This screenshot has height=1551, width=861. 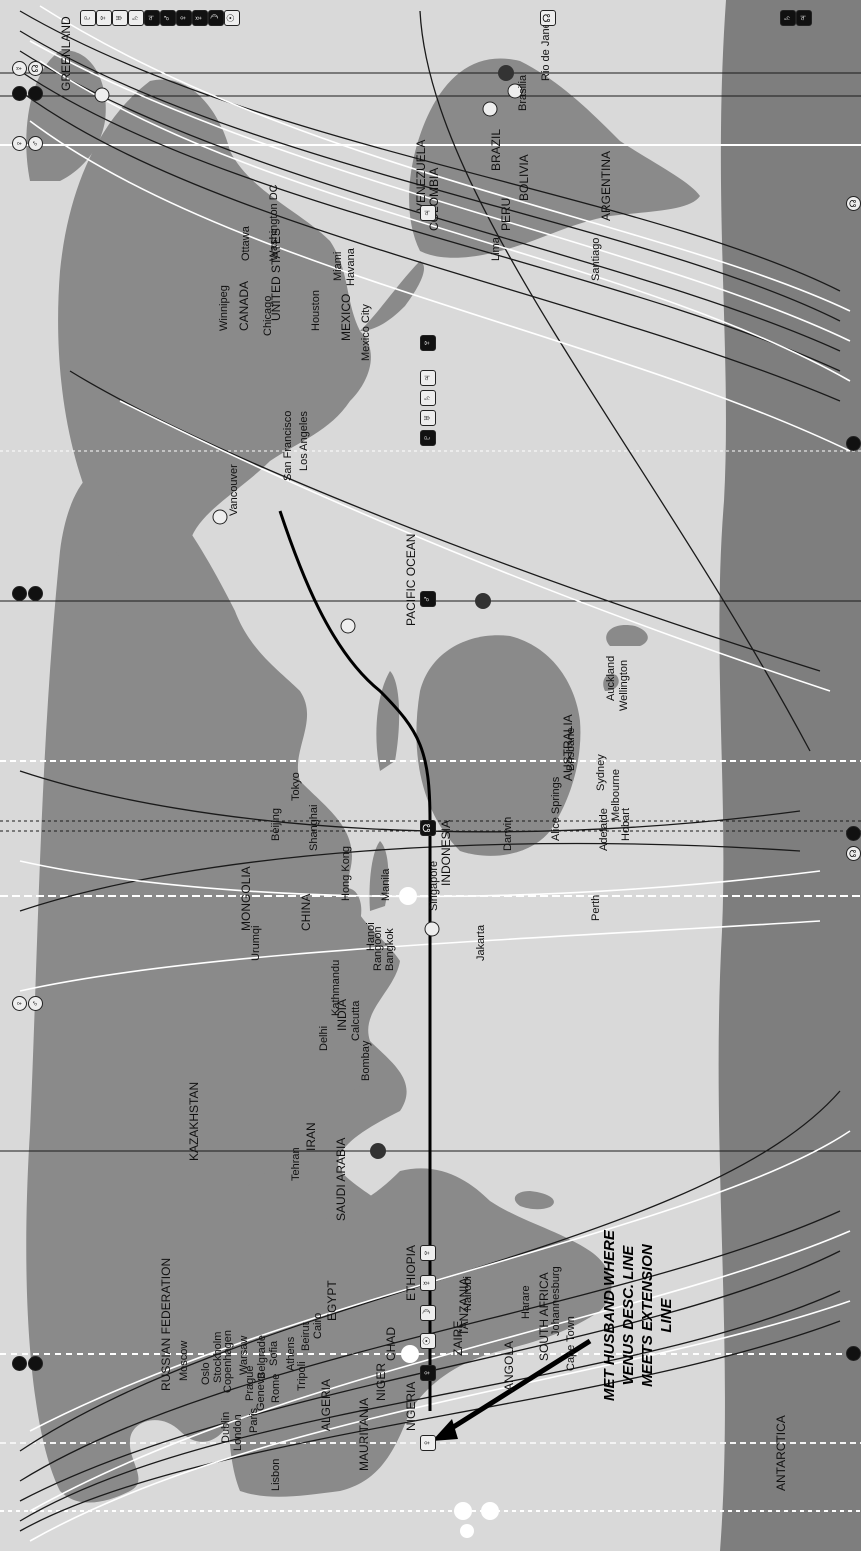 I want to click on africa-landmass, so click(x=420, y=1332).